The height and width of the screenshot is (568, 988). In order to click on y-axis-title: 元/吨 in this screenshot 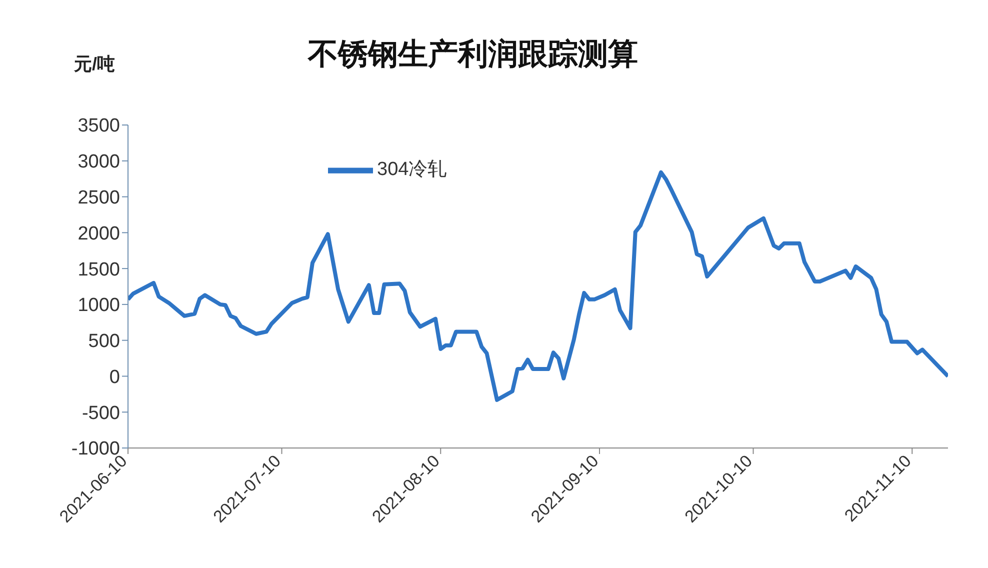, I will do `click(95, 64)`.